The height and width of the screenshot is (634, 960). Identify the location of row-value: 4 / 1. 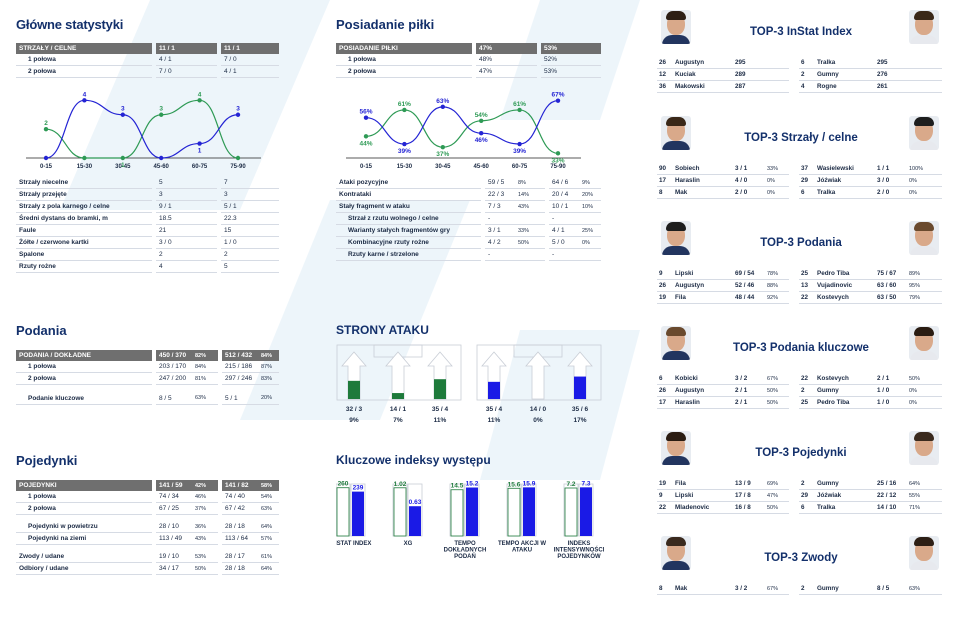
(564, 230).